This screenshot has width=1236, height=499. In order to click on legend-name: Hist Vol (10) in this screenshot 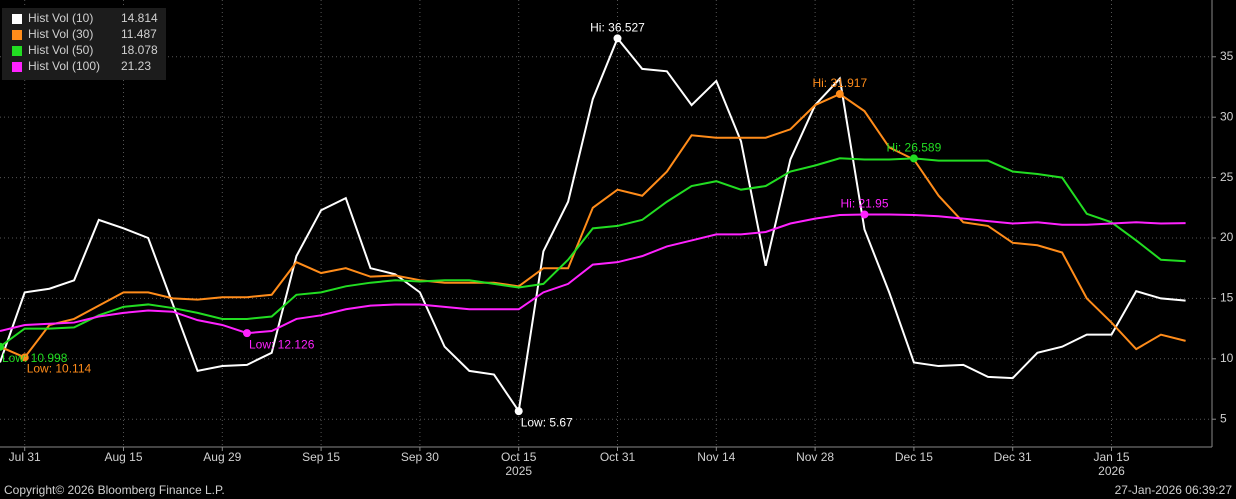, I will do `click(60, 18)`.